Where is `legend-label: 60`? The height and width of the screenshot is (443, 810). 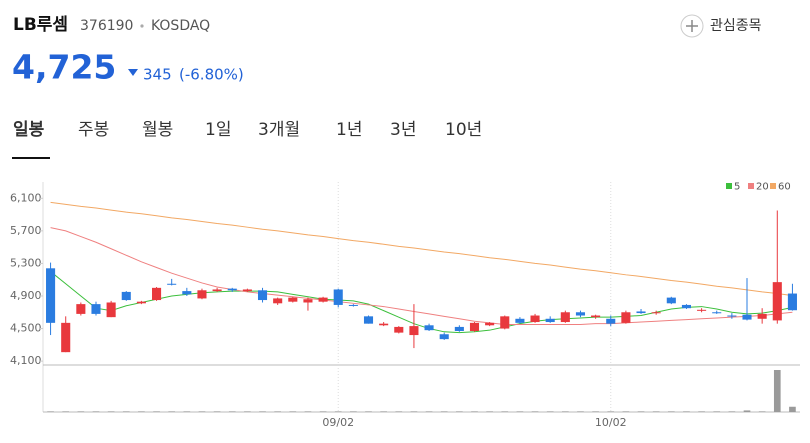 legend-label: 60 is located at coordinates (784, 187).